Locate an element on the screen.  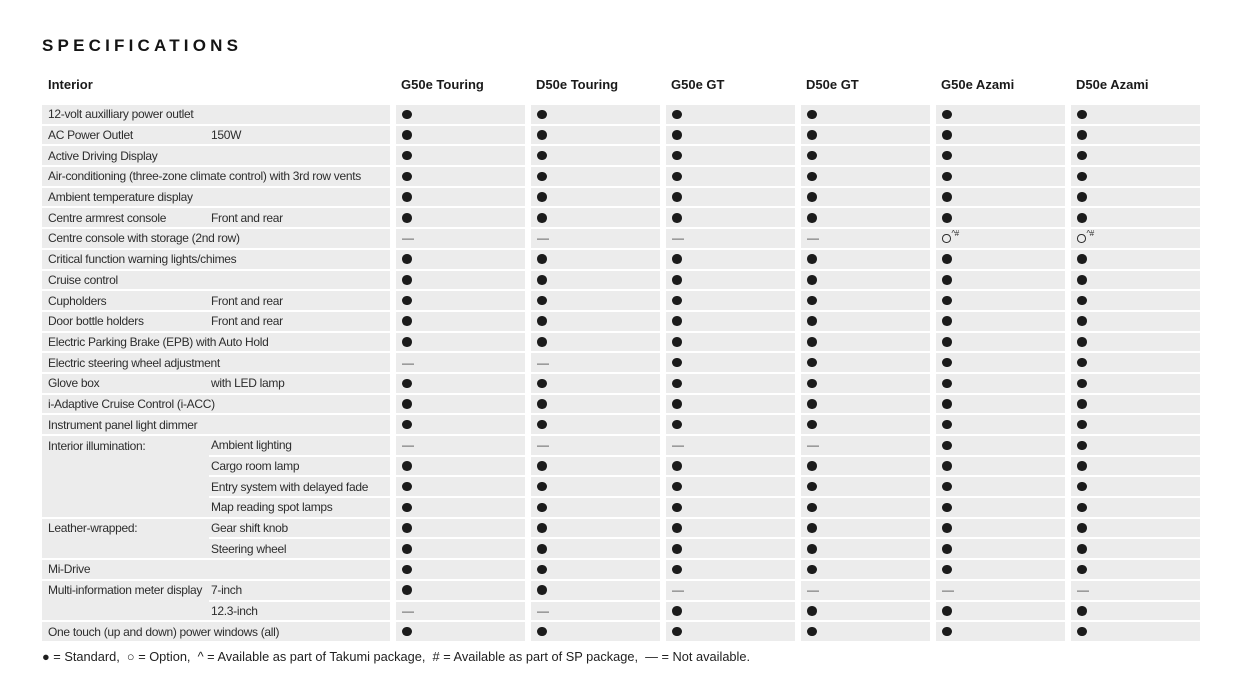
row-stack: Gear shift knob Steering wheel is located at coordinates (704, 539).